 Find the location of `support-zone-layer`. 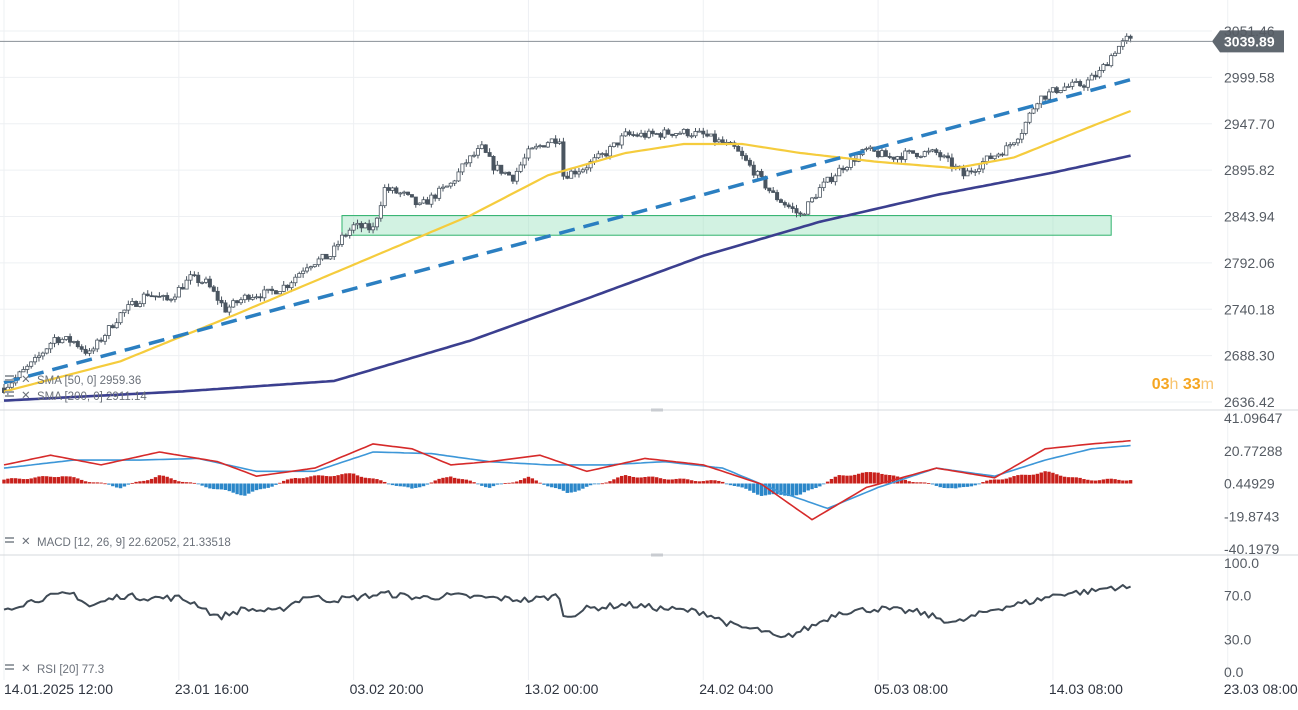

support-zone-layer is located at coordinates (726, 225).